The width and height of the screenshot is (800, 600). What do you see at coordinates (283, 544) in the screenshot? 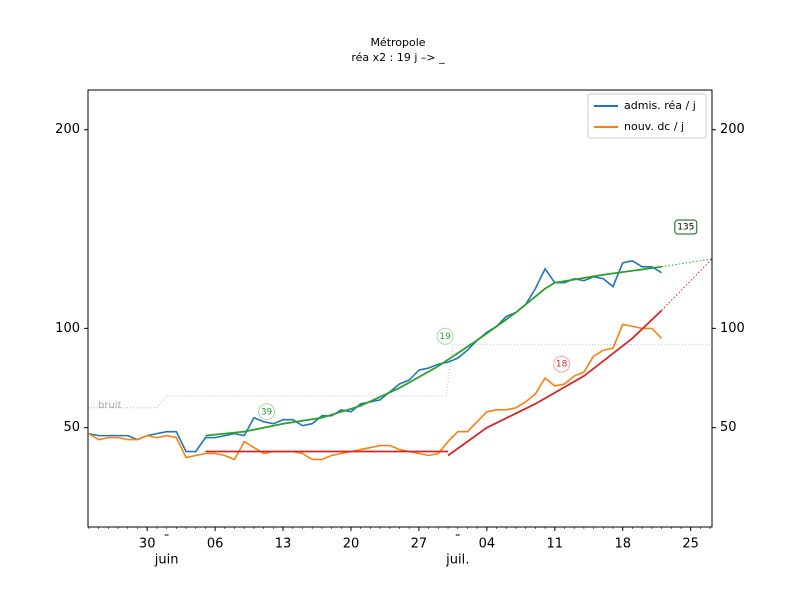
I see `x-tick-label: 13` at bounding box center [283, 544].